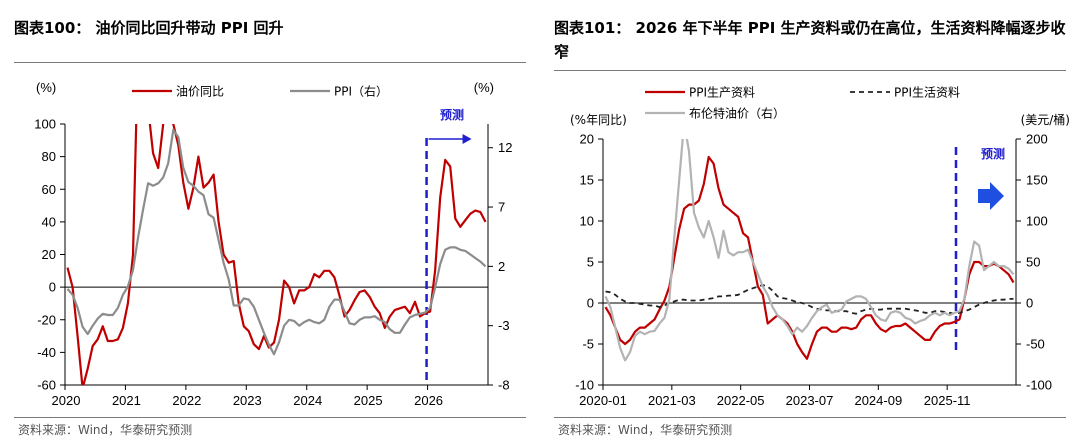 This screenshot has width=1080, height=445. What do you see at coordinates (1029, 303) in the screenshot?
I see `y-right-tick-label: 0` at bounding box center [1029, 303].